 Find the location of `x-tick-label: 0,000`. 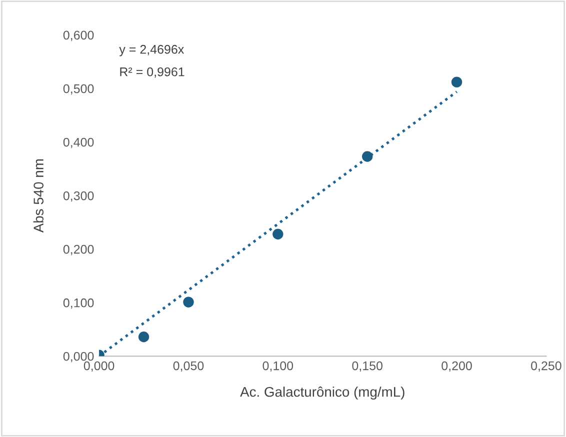

x-tick-label: 0,000 is located at coordinates (99, 366).